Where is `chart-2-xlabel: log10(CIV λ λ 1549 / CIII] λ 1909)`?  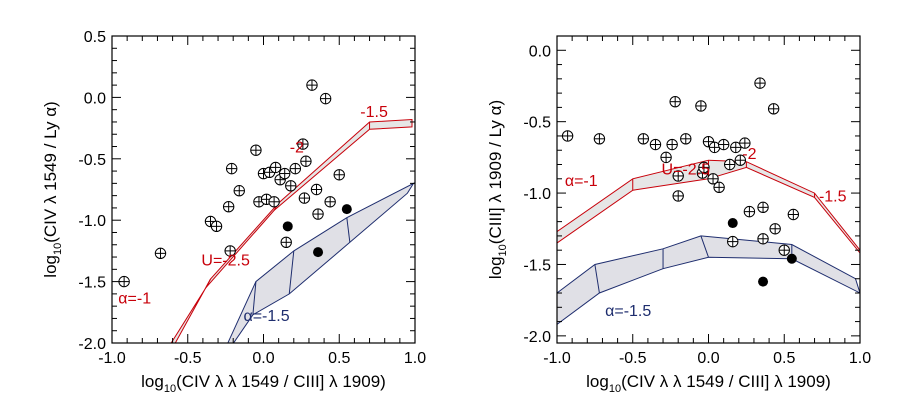
chart-2-xlabel: log10(CIV λ λ 1549 / CIII] λ 1909) is located at coordinates (708, 383).